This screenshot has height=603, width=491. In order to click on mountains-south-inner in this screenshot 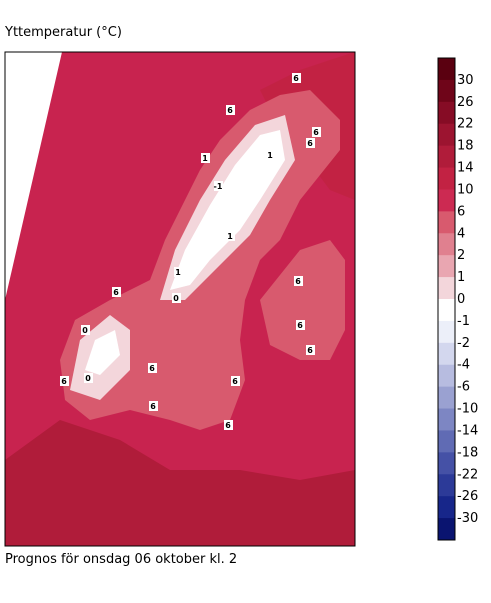, I will do `click(102, 352)`.